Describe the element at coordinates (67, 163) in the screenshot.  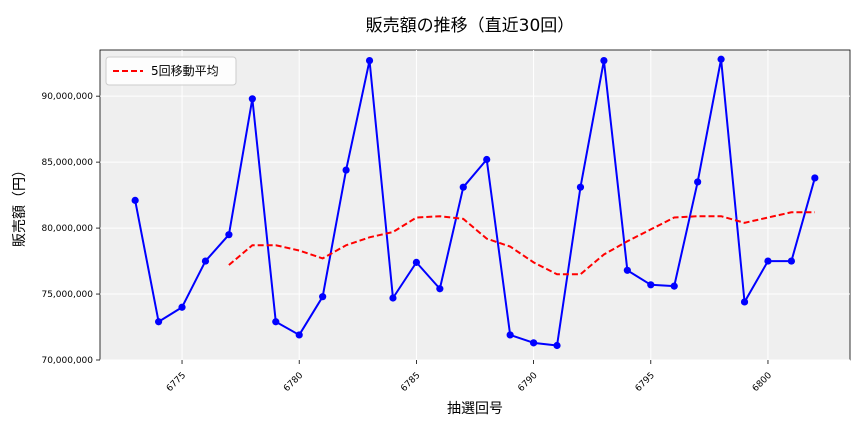
I see `y-tick-label: 85,000,000` at that location.